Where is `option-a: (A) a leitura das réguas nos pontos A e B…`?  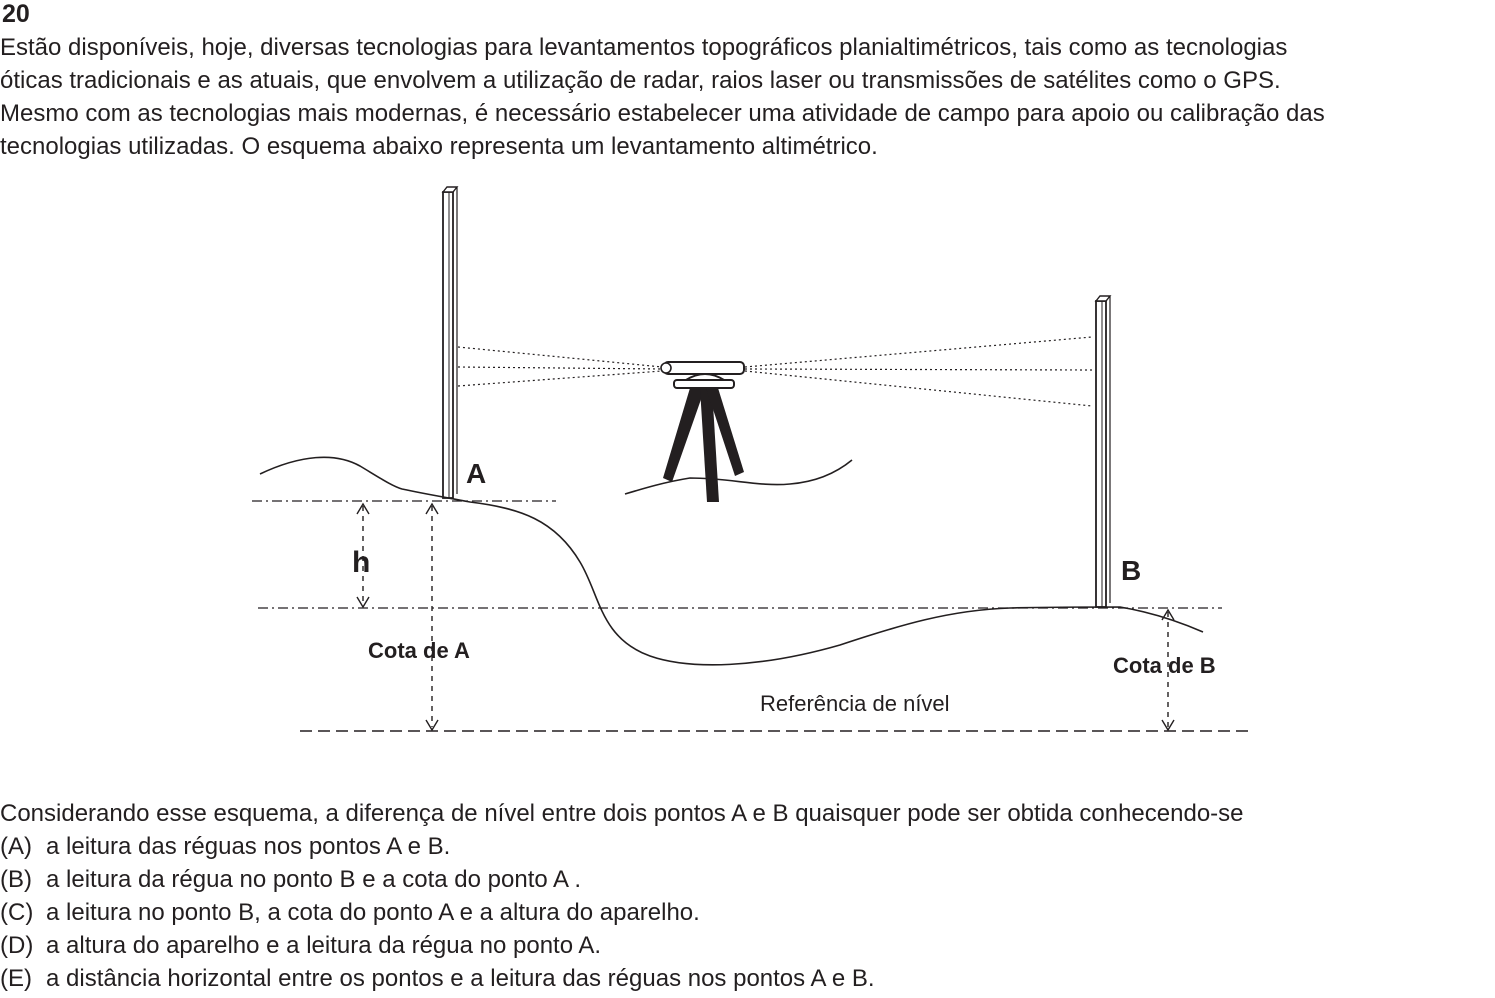 option-a: (A) a leitura das réguas nos pontos A e B… is located at coordinates (225, 846).